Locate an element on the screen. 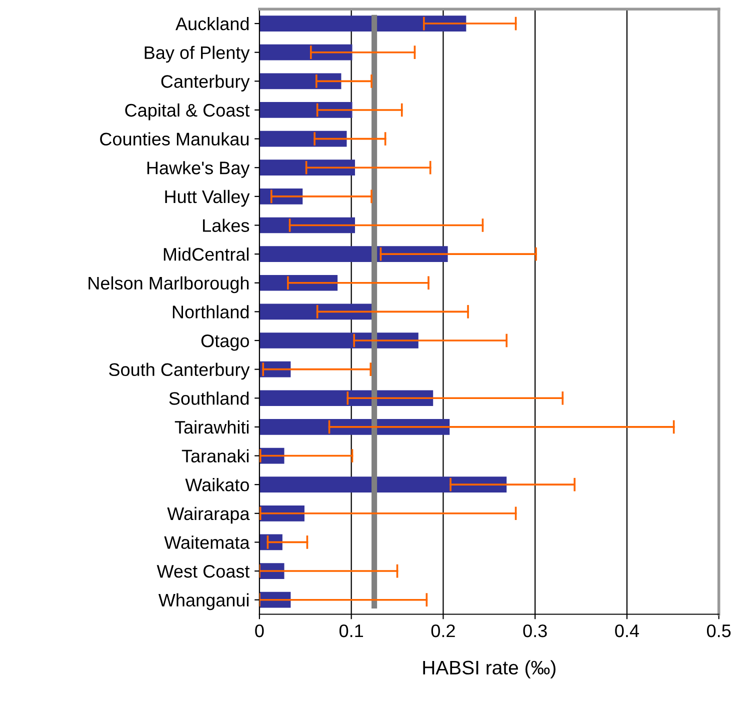 This screenshot has width=735, height=702. x-axis-title: HABSI rate (‰) is located at coordinates (489, 669).